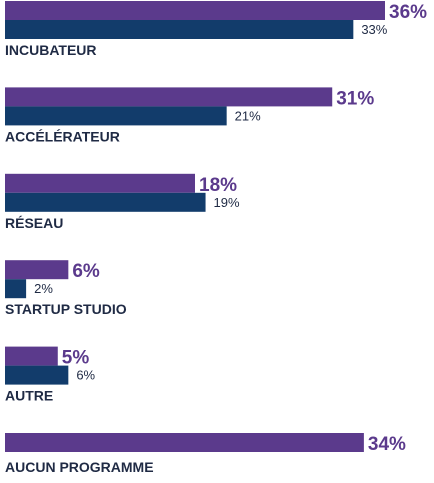 Image resolution: width=434 pixels, height=483 pixels. Describe the element at coordinates (105, 202) in the screenshot. I see `bar-series-b-reseau` at that location.